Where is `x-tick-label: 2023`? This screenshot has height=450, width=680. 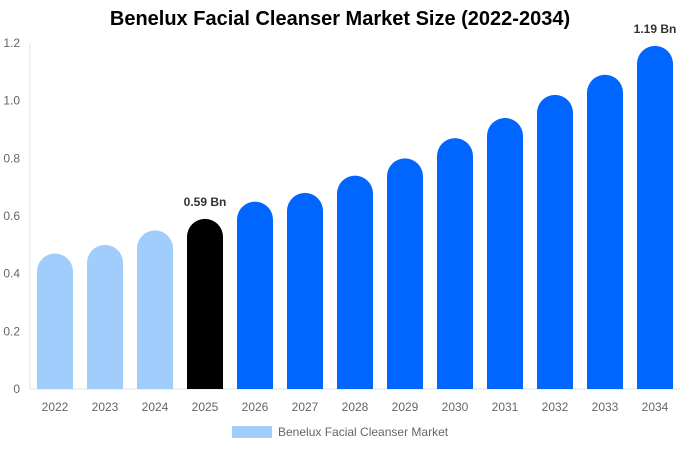
x-tick-label: 2023 is located at coordinates (105, 407).